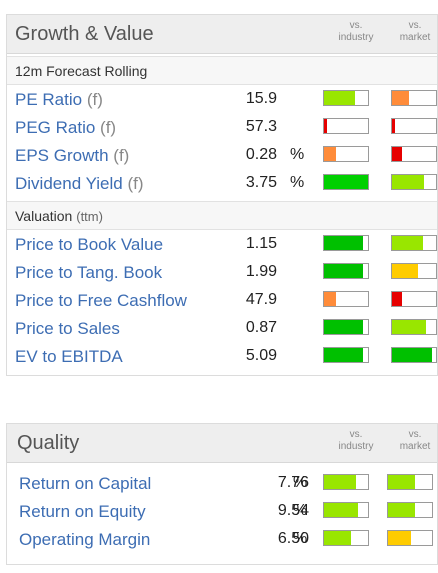 The image size is (438, 573). I want to click on metric-value: 57.3, so click(261, 126).